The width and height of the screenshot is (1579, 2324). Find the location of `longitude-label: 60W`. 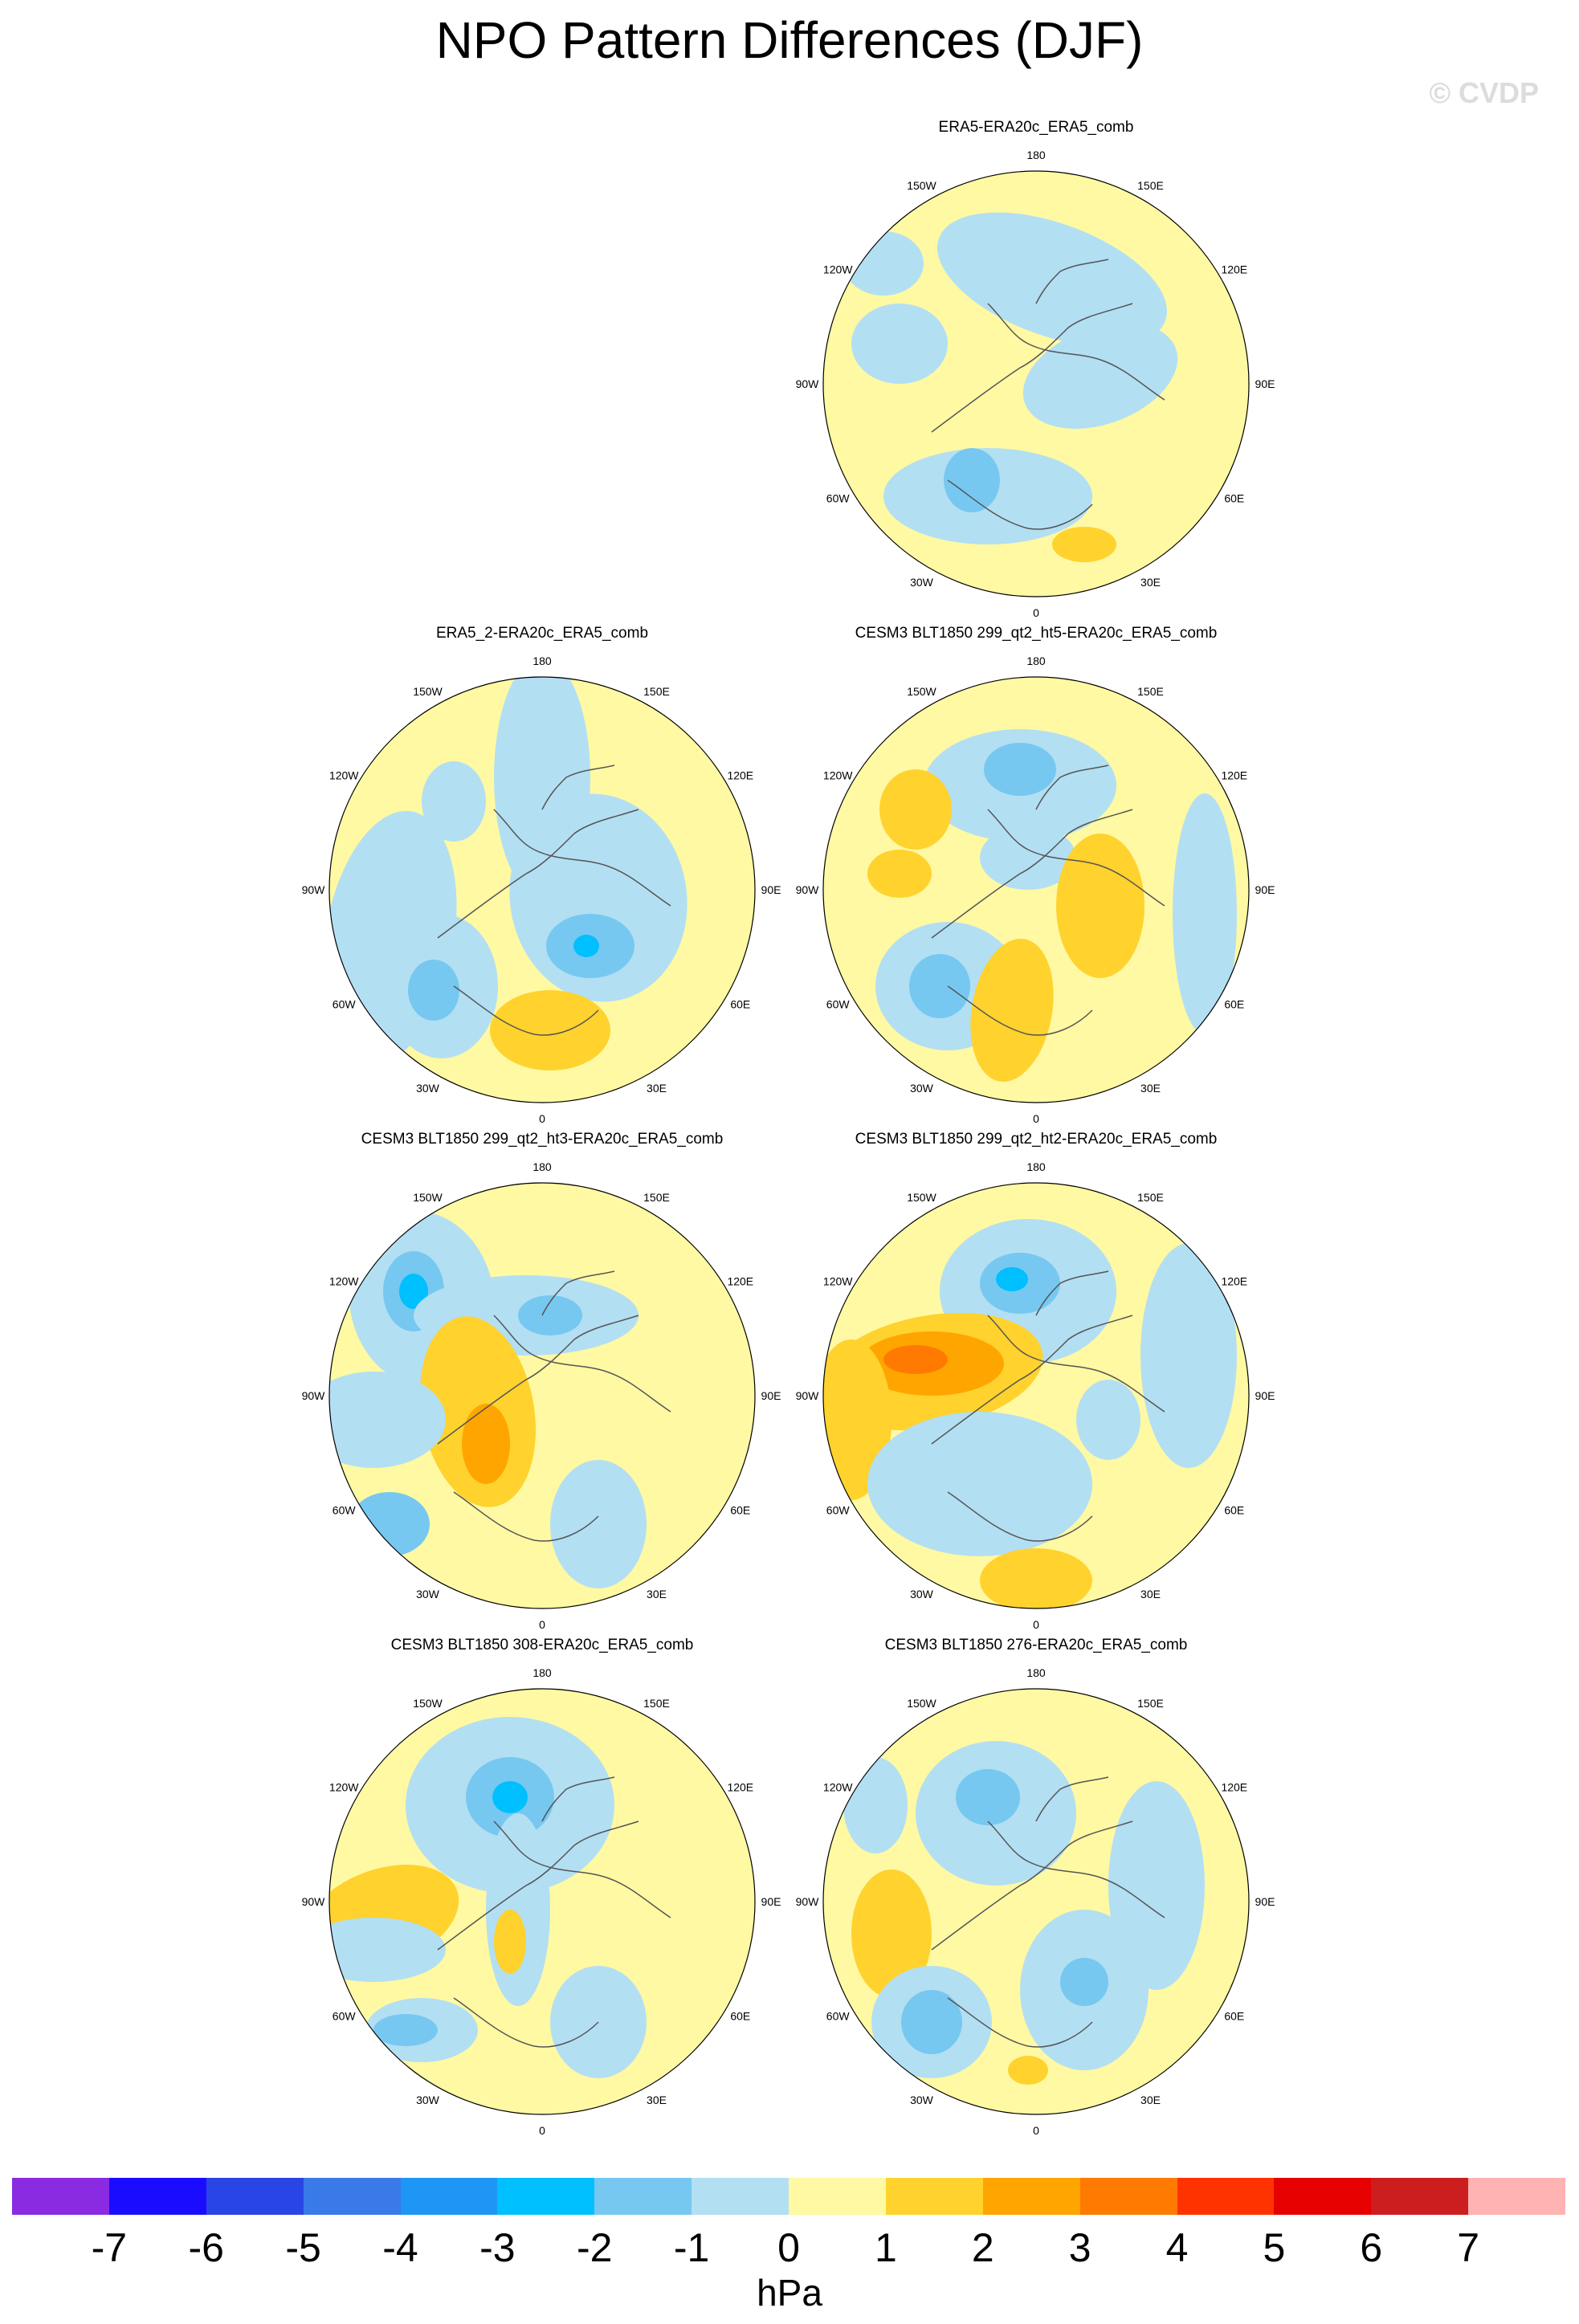

longitude-label: 60W is located at coordinates (838, 1511).